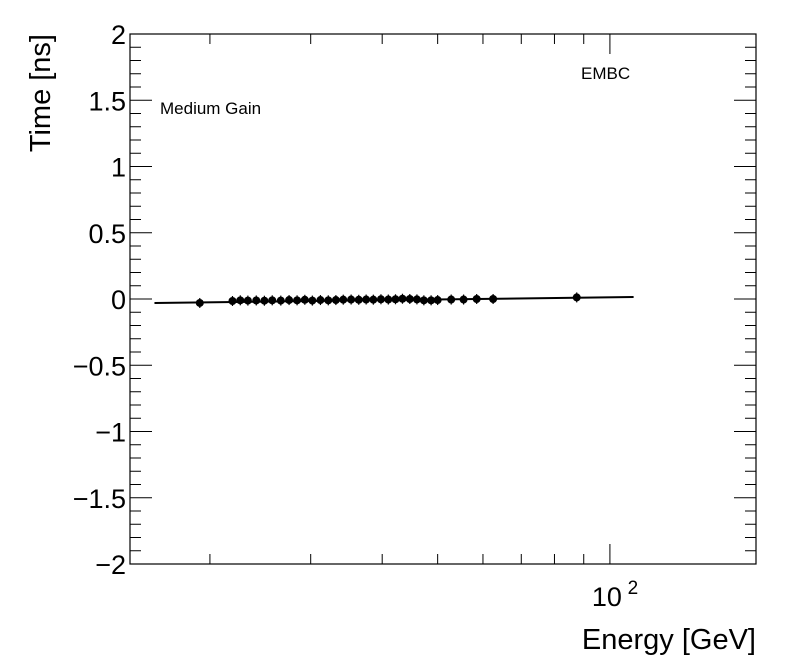 The height and width of the screenshot is (672, 796). Describe the element at coordinates (107, 101) in the screenshot. I see `y-tick-label: 1.5` at that location.